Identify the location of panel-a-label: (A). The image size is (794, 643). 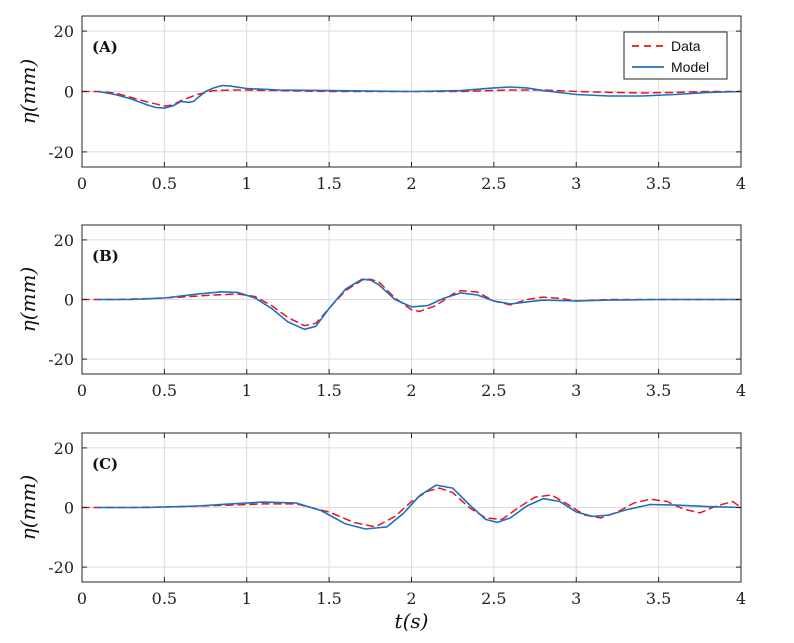
(105, 47).